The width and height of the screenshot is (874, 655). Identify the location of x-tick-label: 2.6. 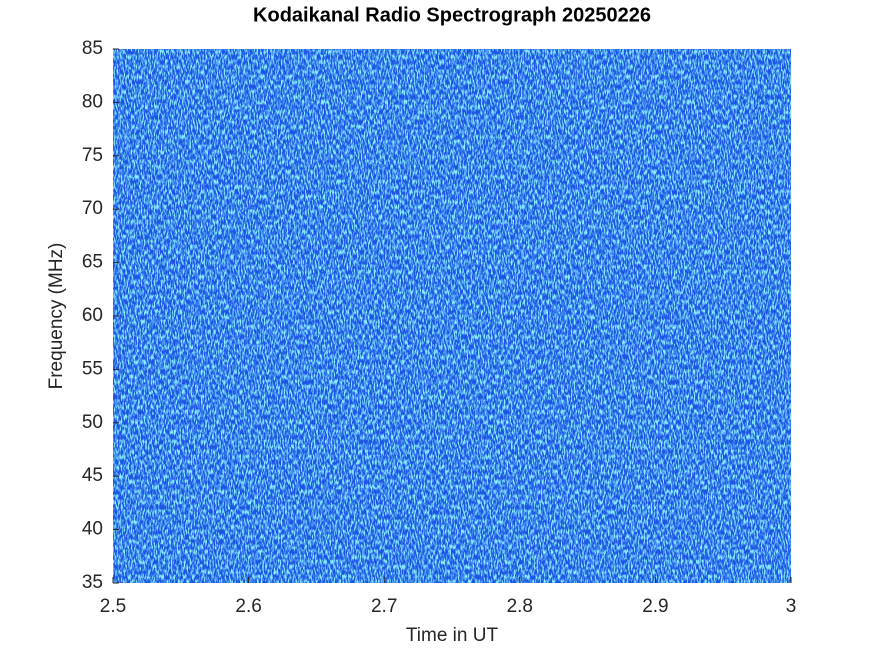
(248, 606).